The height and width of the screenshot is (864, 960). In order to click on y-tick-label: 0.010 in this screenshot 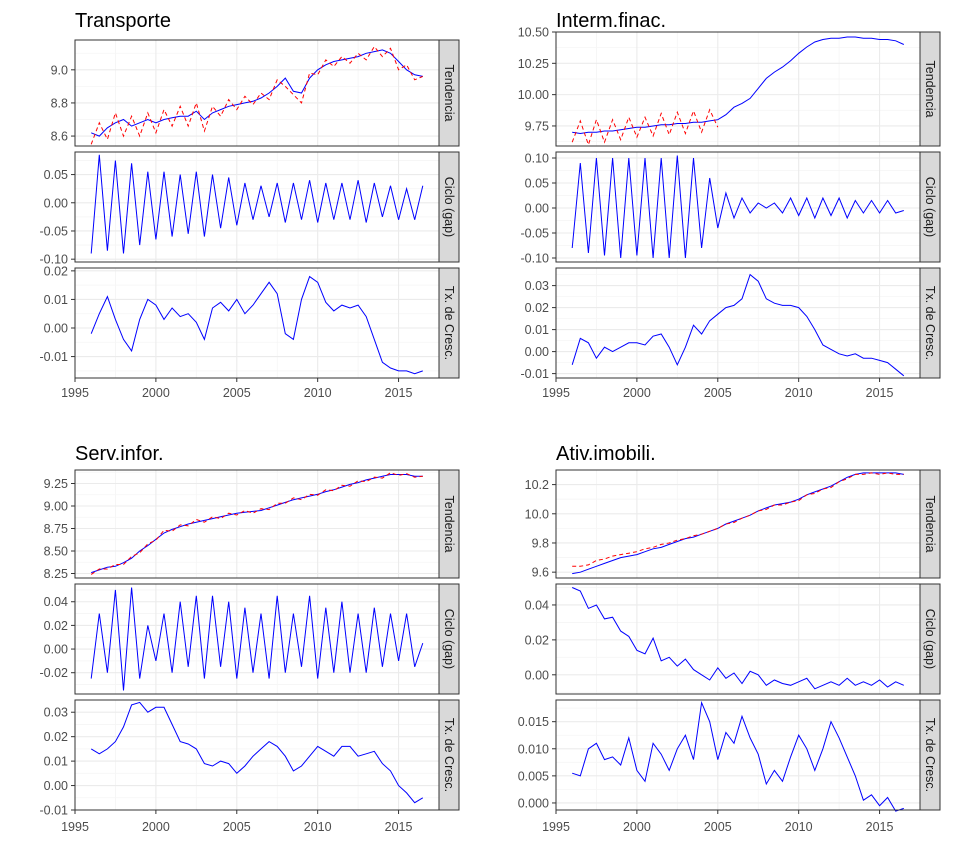, I will do `click(533, 749)`.